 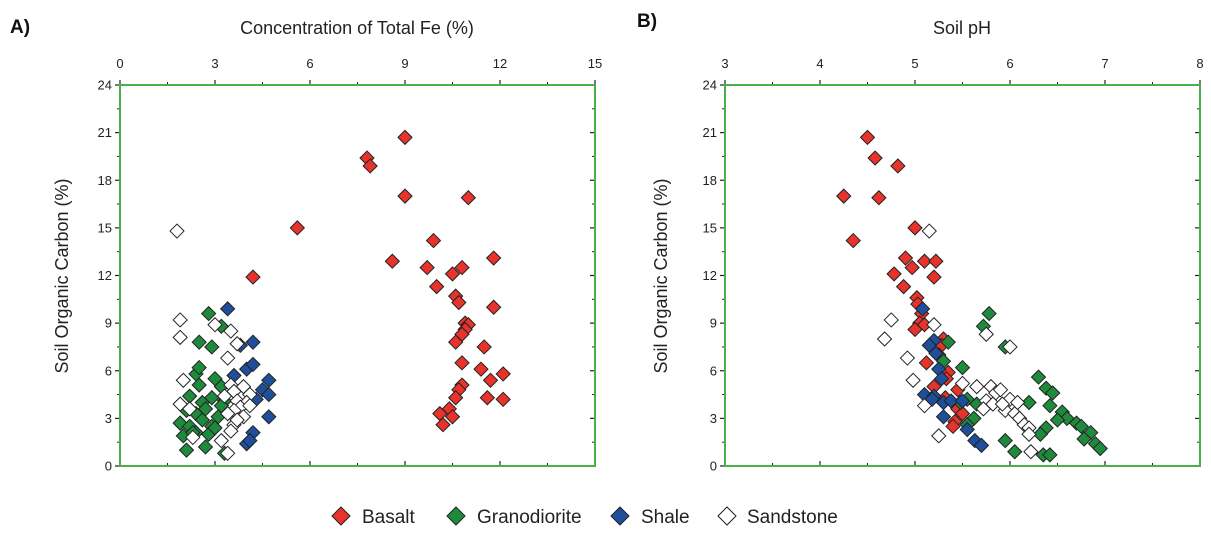 I want to click on panel-b-y-tick-label: 9, so click(x=713, y=323).